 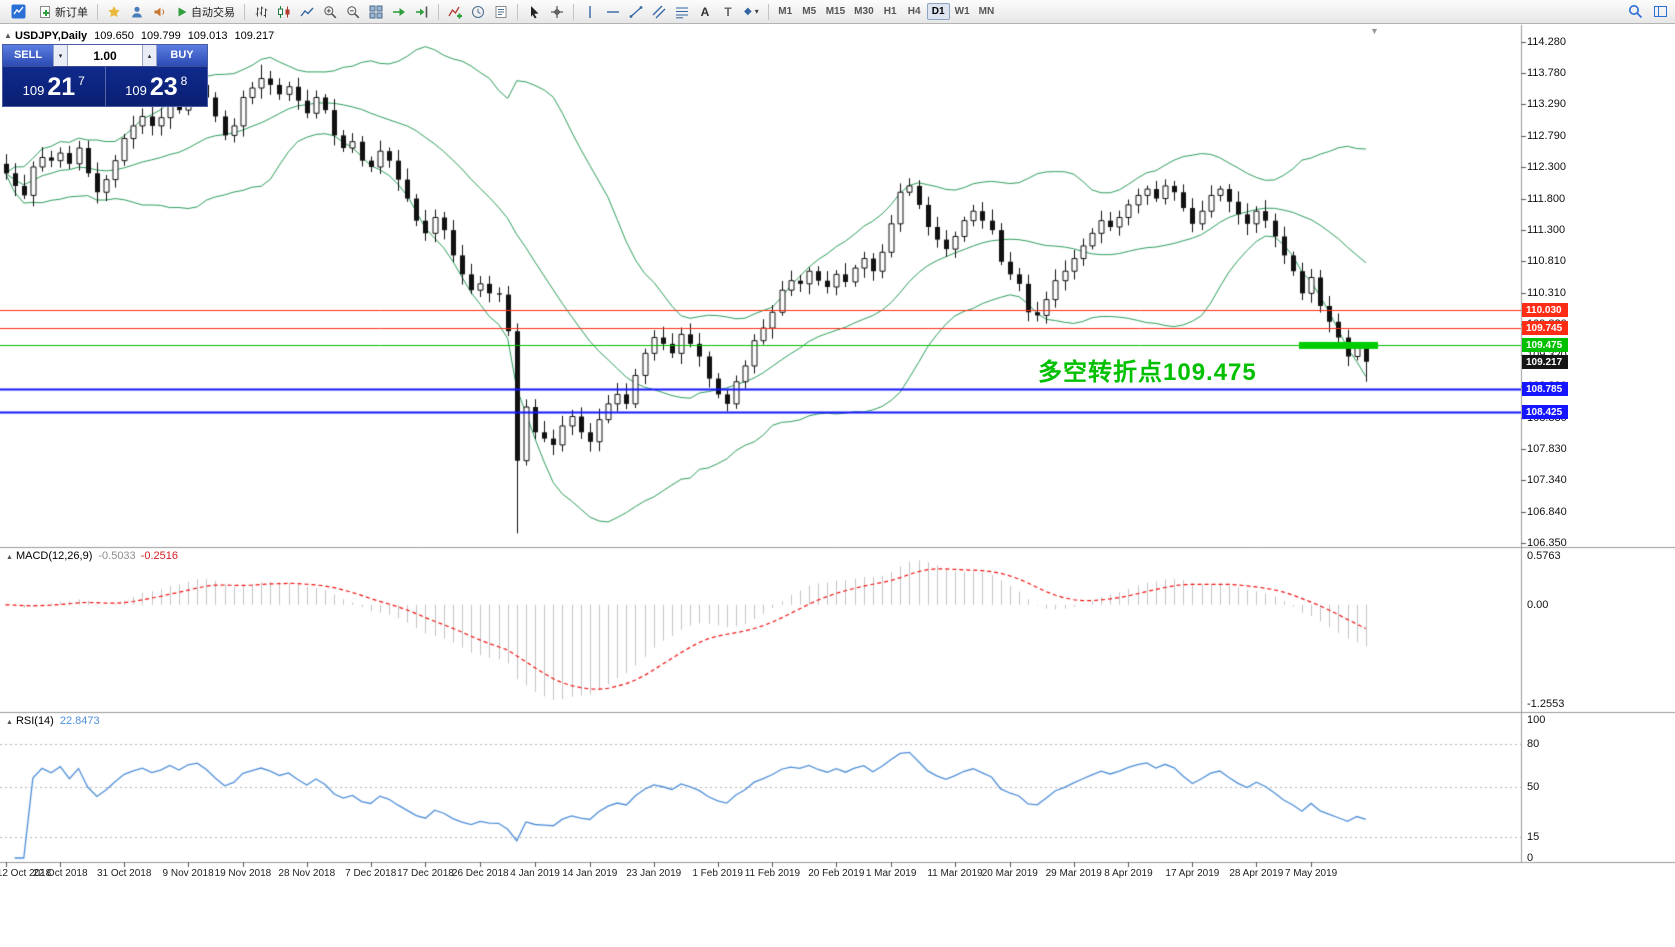 I want to click on buy-price: 109 23 8, so click(x=156, y=86).